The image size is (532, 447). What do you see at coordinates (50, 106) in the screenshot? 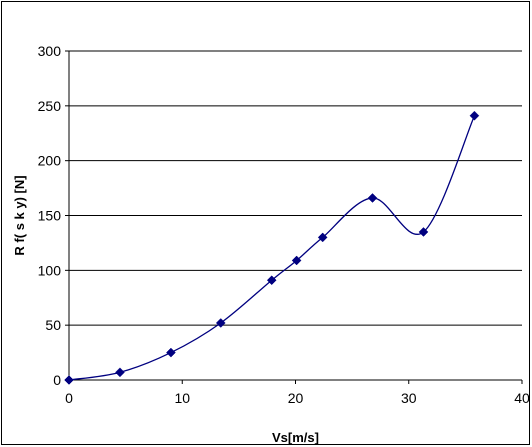
I see `y-tick-label: 250` at bounding box center [50, 106].